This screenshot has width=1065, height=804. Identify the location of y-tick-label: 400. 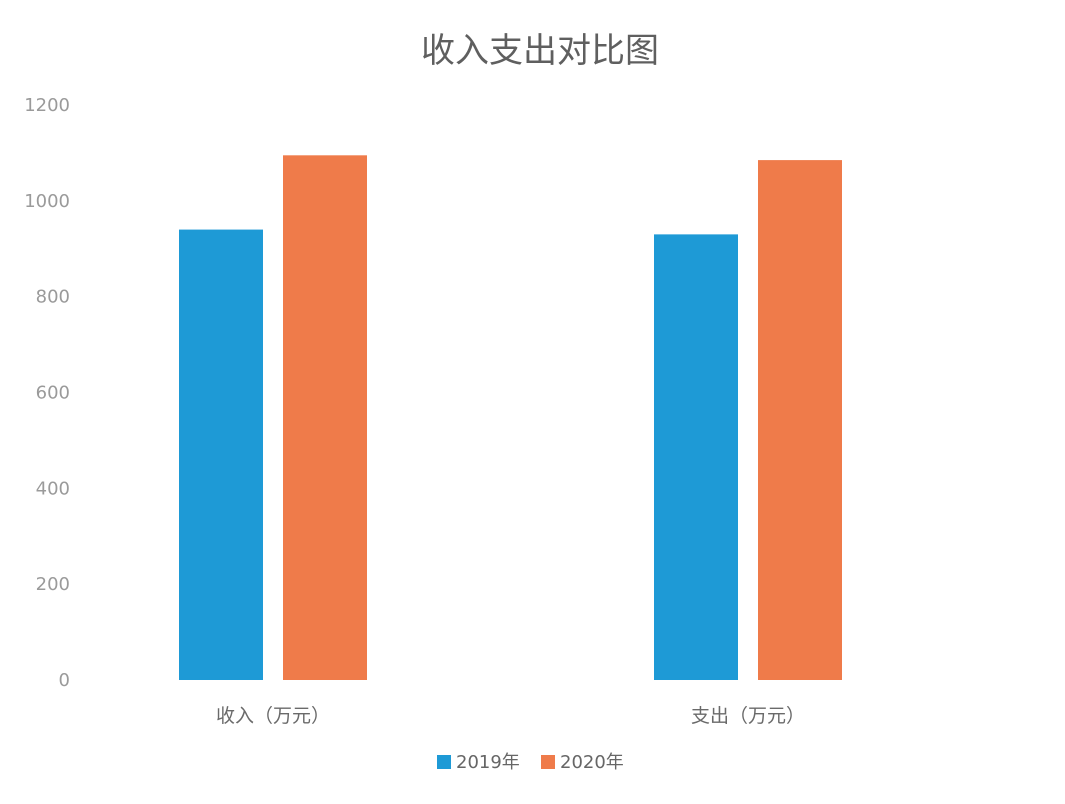
(53, 488).